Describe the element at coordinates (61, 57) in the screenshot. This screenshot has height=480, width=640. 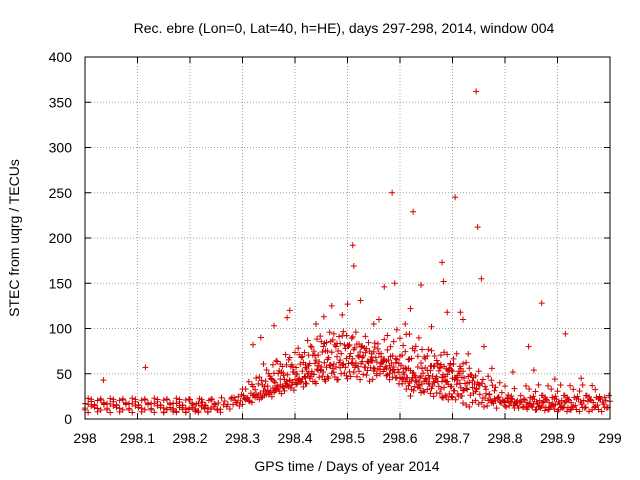
I see `y-tick-label: 400` at that location.